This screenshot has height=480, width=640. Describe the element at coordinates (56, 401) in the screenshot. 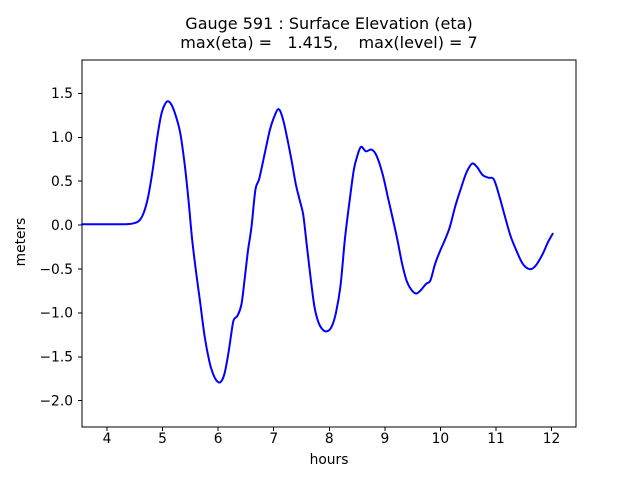

I see `y-tick-label: −2.0` at that location.